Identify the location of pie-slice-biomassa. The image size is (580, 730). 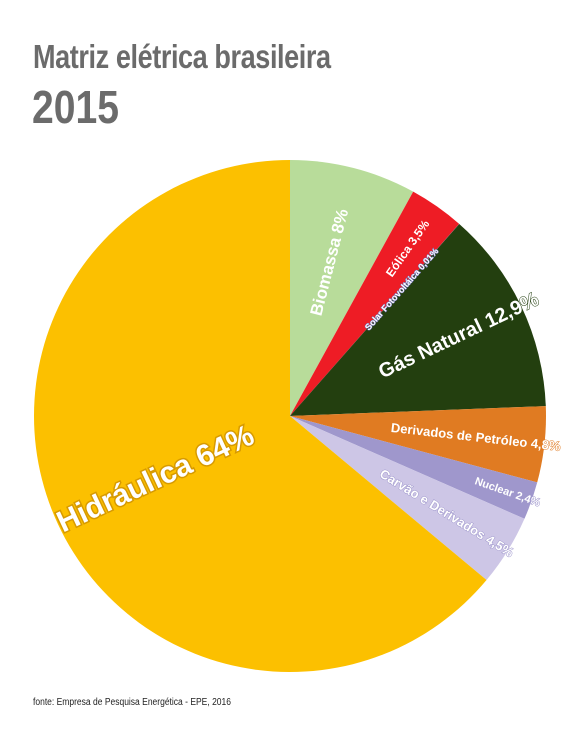
(352, 288).